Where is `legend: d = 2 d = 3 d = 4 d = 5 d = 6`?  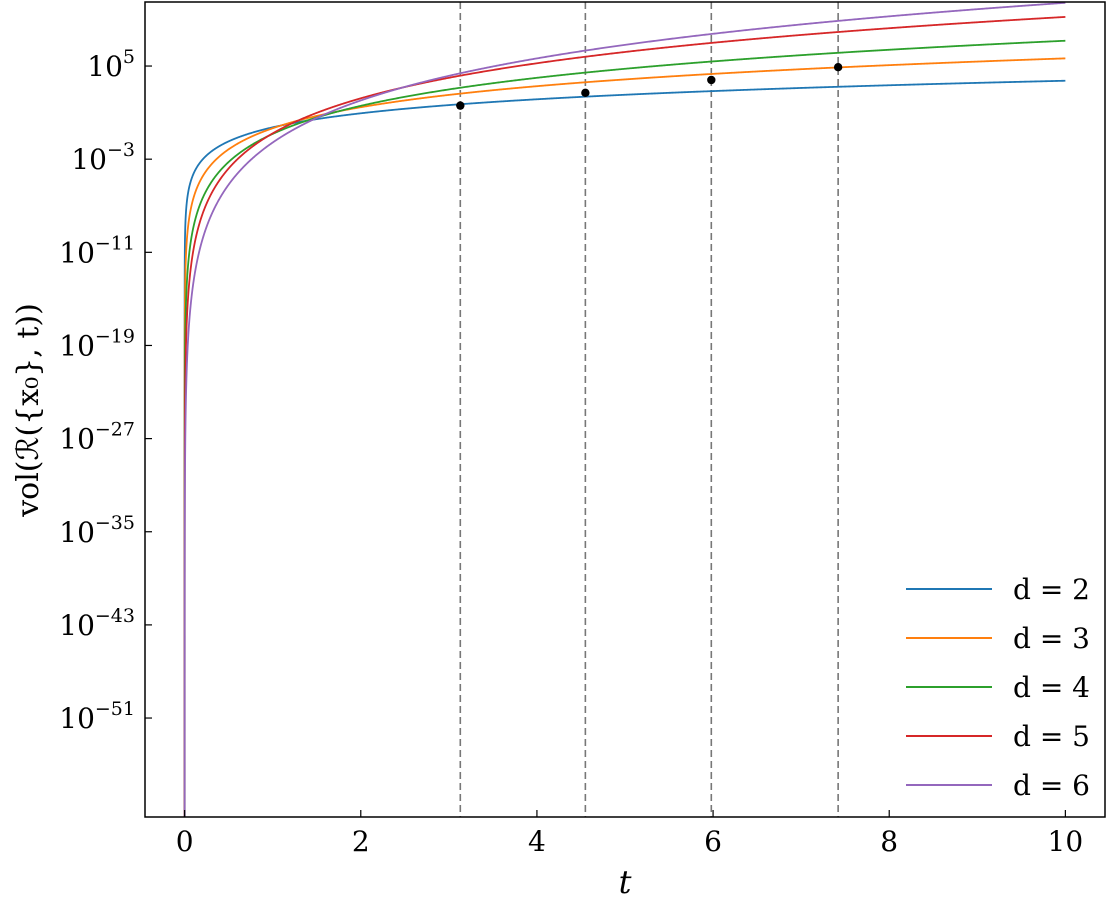 legend: d = 2 d = 3 d = 4 d = 5 d = 6 is located at coordinates (998, 687).